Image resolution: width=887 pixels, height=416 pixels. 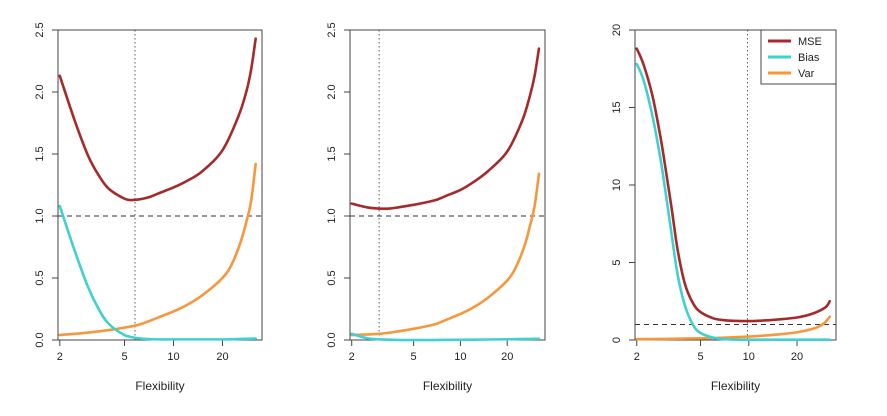 What do you see at coordinates (810, 42) in the screenshot?
I see `legend-label-mse: MSE` at bounding box center [810, 42].